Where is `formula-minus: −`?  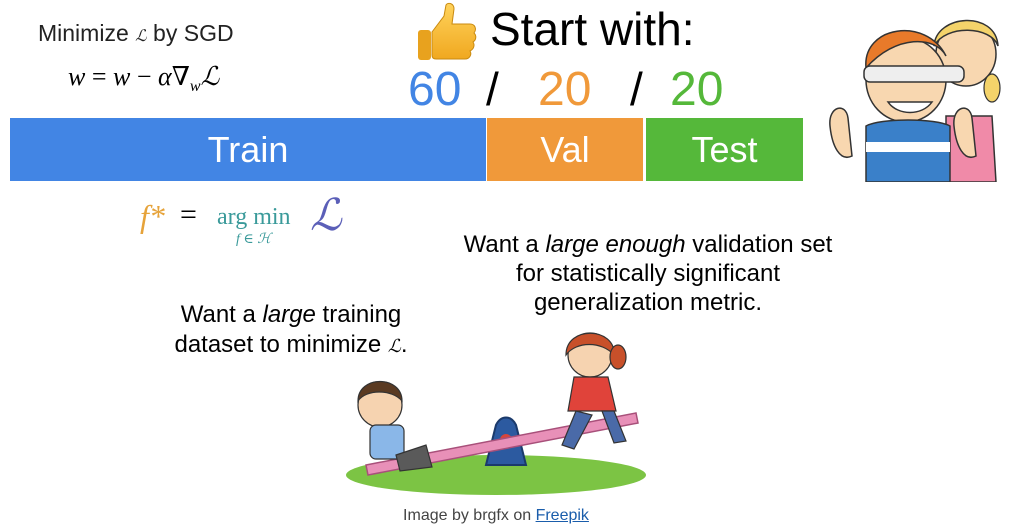
formula-minus: − is located at coordinates (144, 76).